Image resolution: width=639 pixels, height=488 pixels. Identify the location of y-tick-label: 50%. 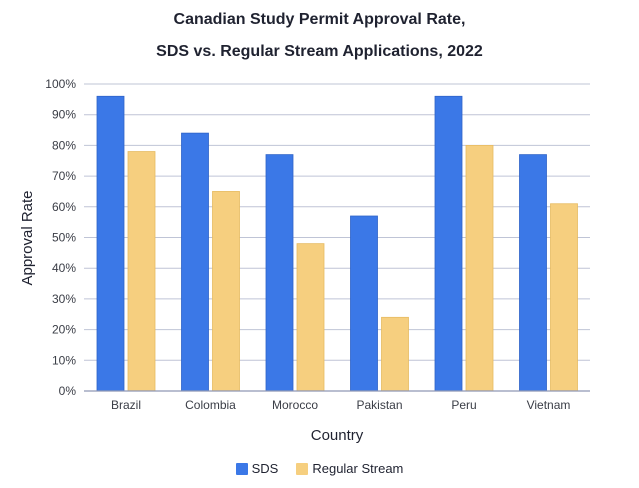
(64, 238).